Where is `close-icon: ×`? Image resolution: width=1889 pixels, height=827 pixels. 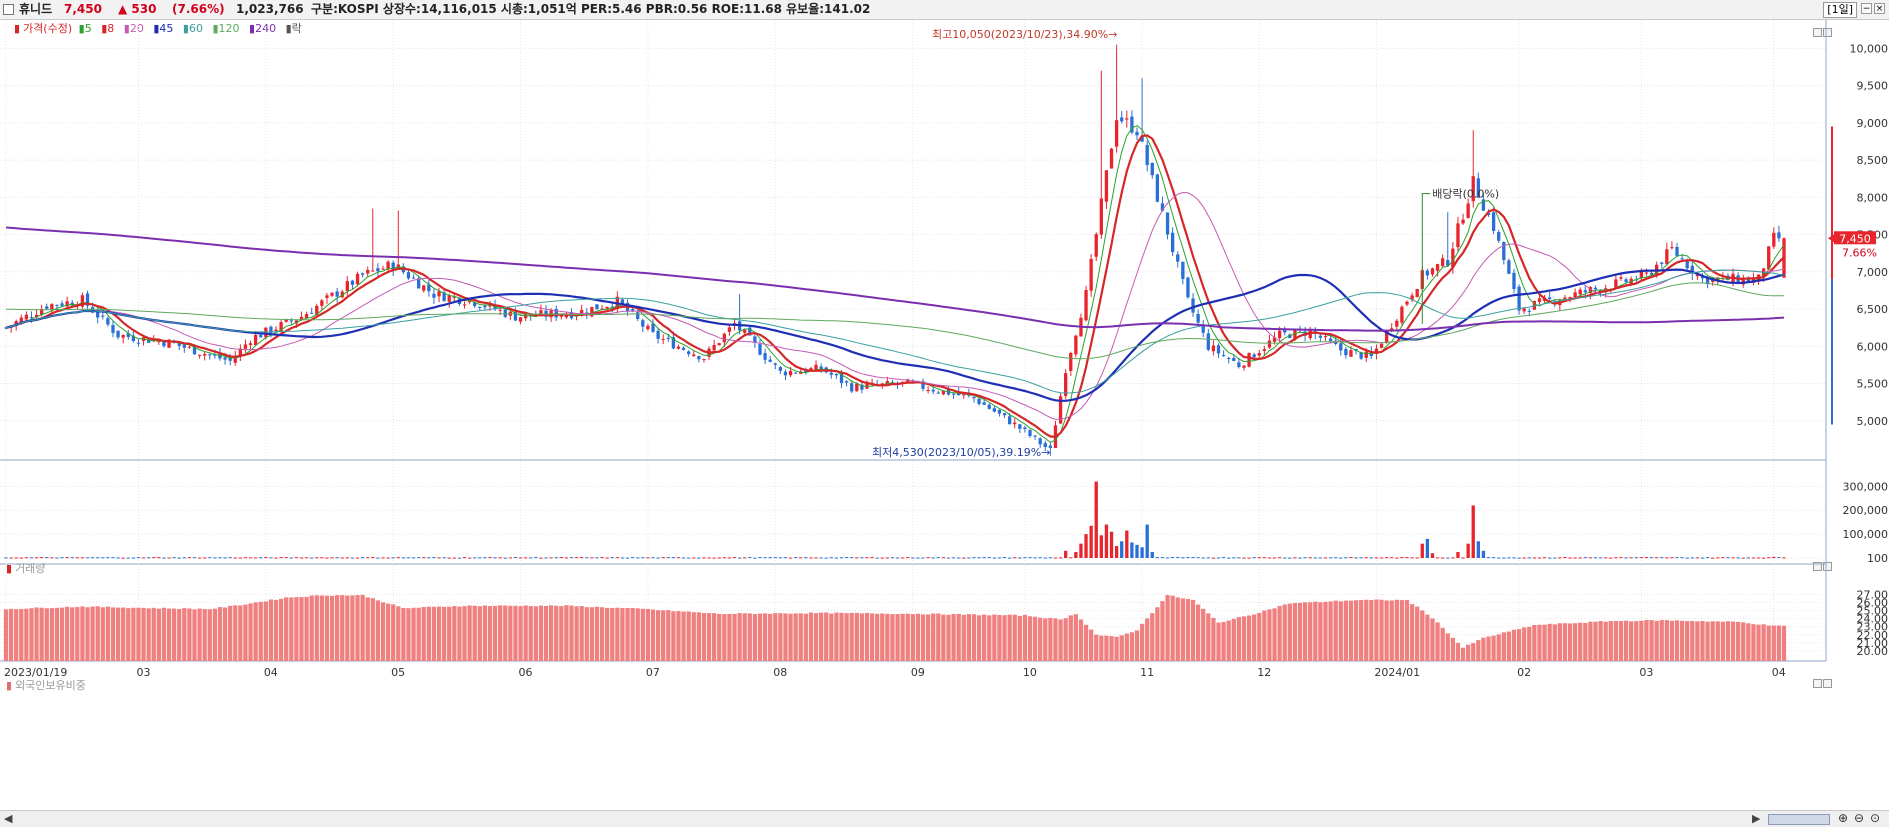
close-icon: × is located at coordinates (1879, 8).